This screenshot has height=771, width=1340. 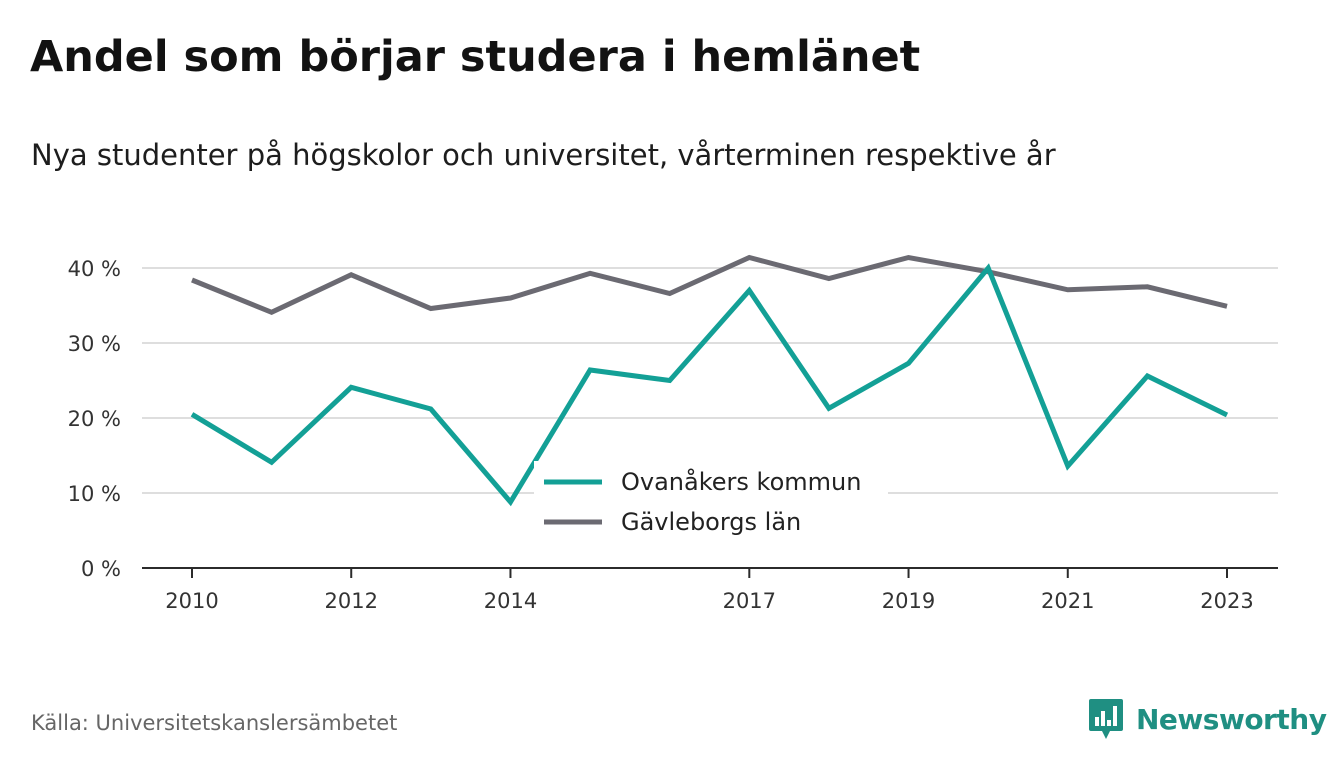 I want to click on x-tick-label: 2012, so click(x=351, y=601).